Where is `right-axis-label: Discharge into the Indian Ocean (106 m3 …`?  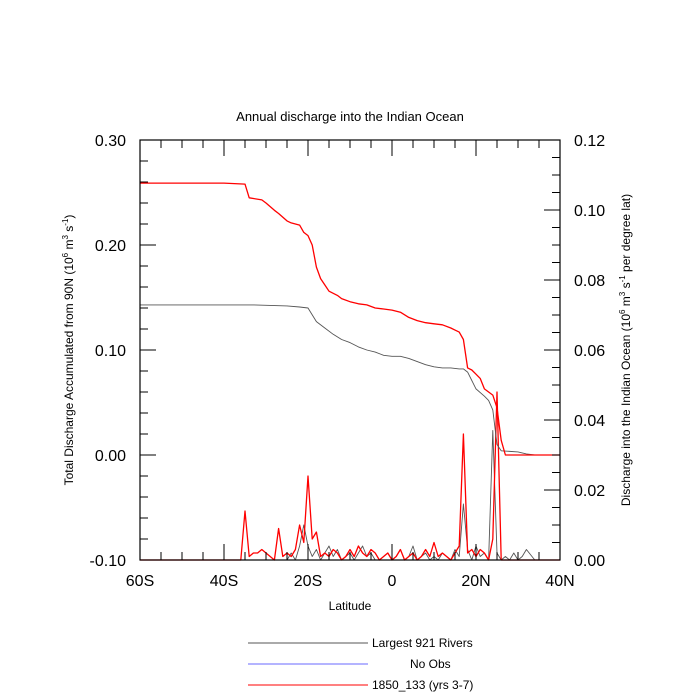 right-axis-label: Discharge into the Indian Ocean (106 m3 … is located at coordinates (625, 350).